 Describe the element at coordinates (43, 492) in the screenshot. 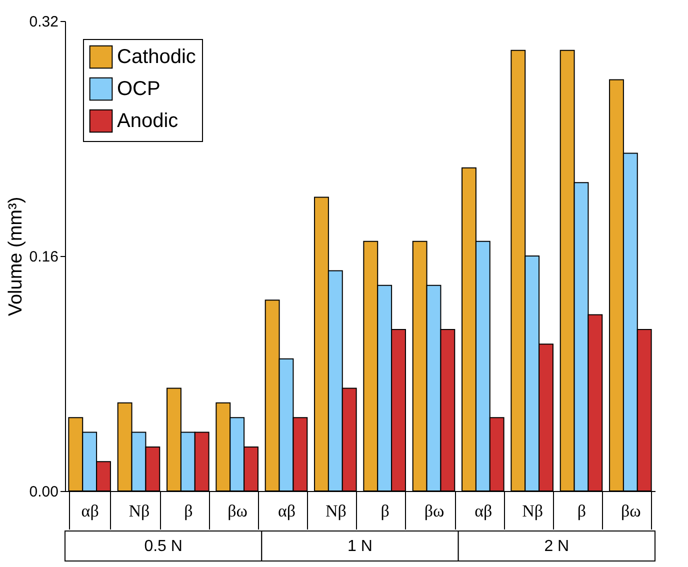

I see `y-tick-label: 0.00` at that location.